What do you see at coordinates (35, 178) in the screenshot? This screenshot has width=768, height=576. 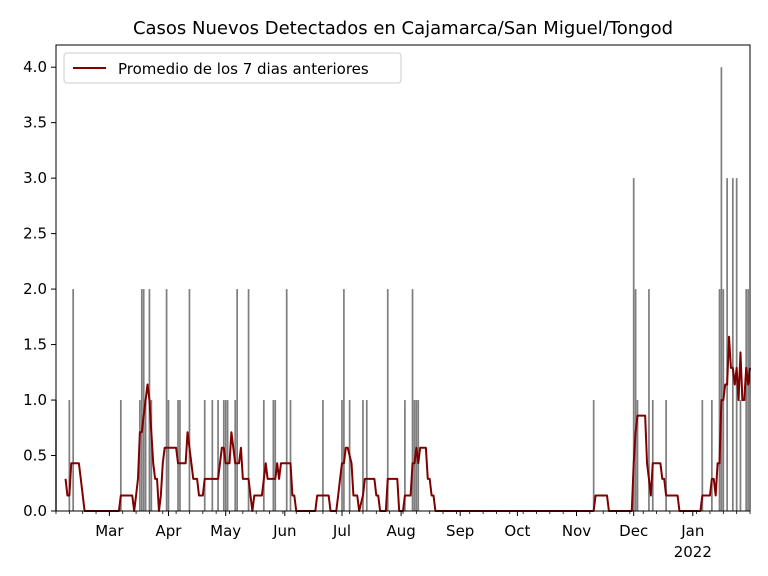 I see `y-tick-label: 3.0` at bounding box center [35, 178].